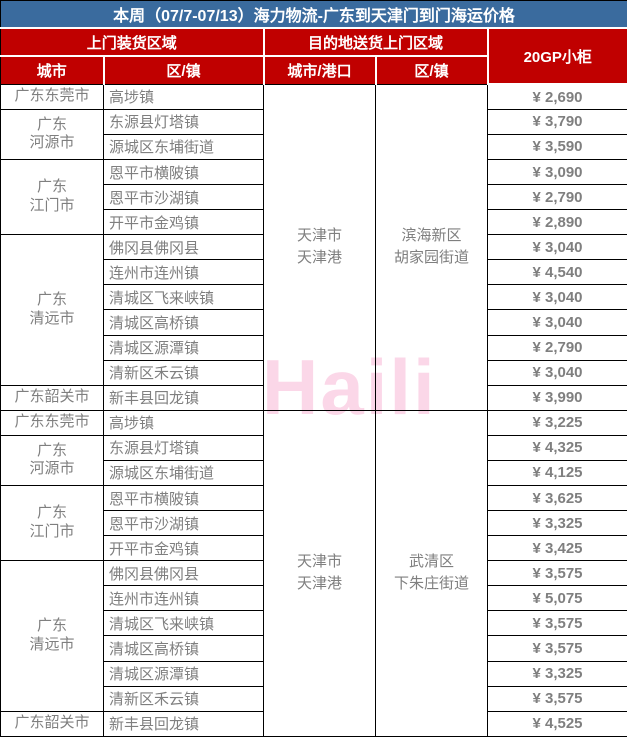 Image resolution: width=627 pixels, height=737 pixels. What do you see at coordinates (314, 698) in the screenshot?
I see `table-row: 清新区禾云镇 ¥ 3,575` at bounding box center [314, 698].